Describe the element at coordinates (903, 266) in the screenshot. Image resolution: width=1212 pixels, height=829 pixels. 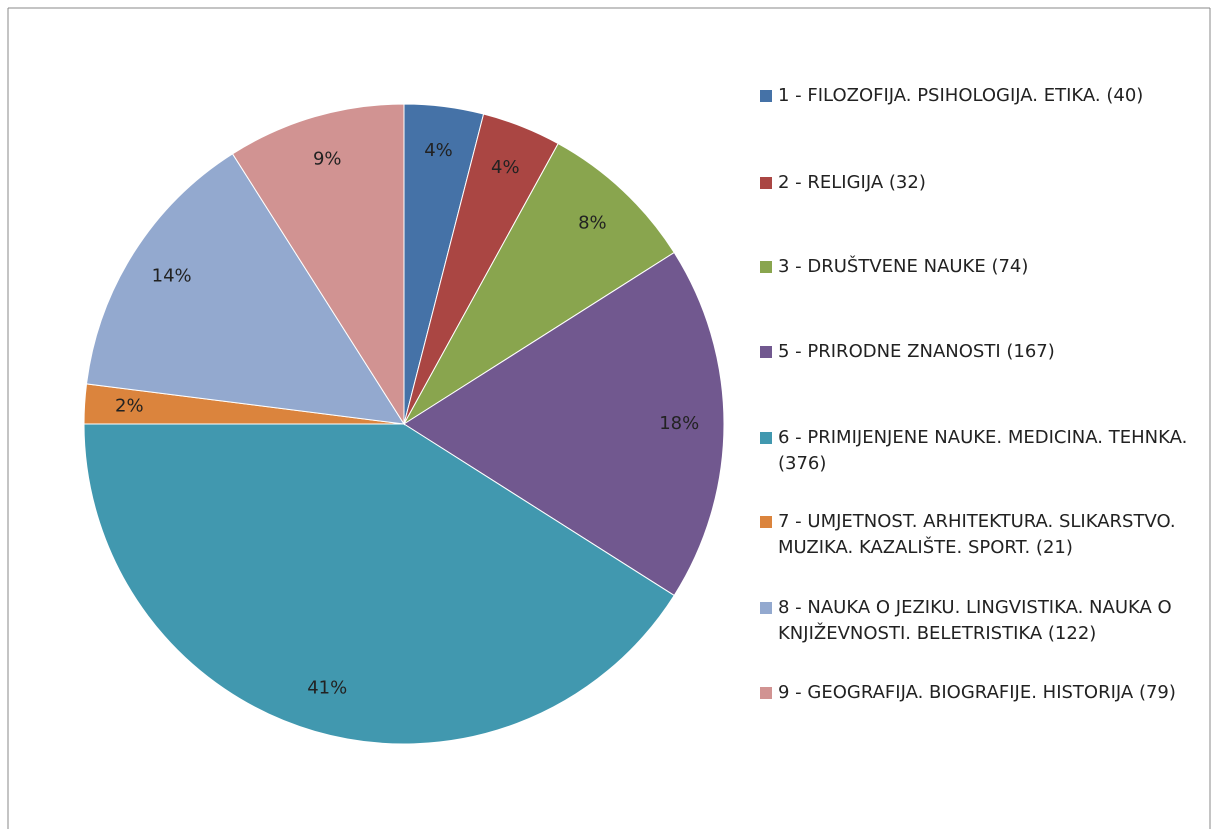
I see `legend-label: 3 - DRUŠTVENE NAUKE (74)` at that location.